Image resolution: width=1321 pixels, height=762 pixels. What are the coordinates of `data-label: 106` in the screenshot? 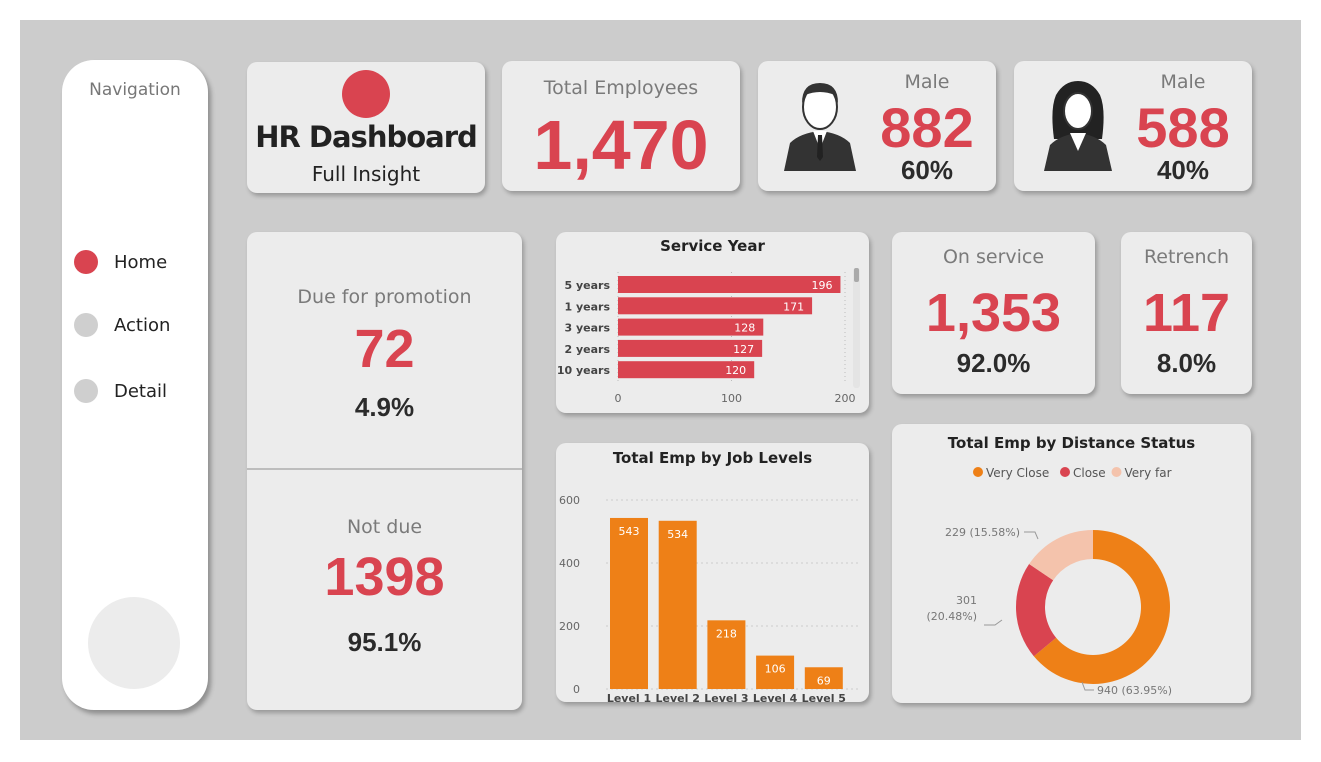 It's located at (775, 669).